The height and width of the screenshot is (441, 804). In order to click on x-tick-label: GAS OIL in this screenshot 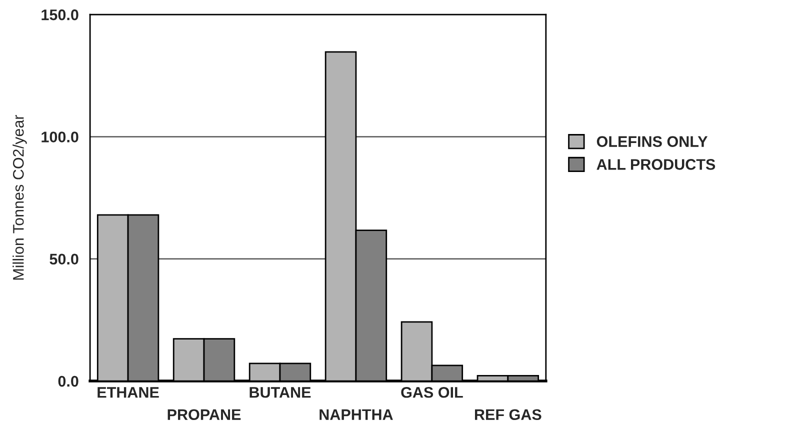, I will do `click(432, 392)`.